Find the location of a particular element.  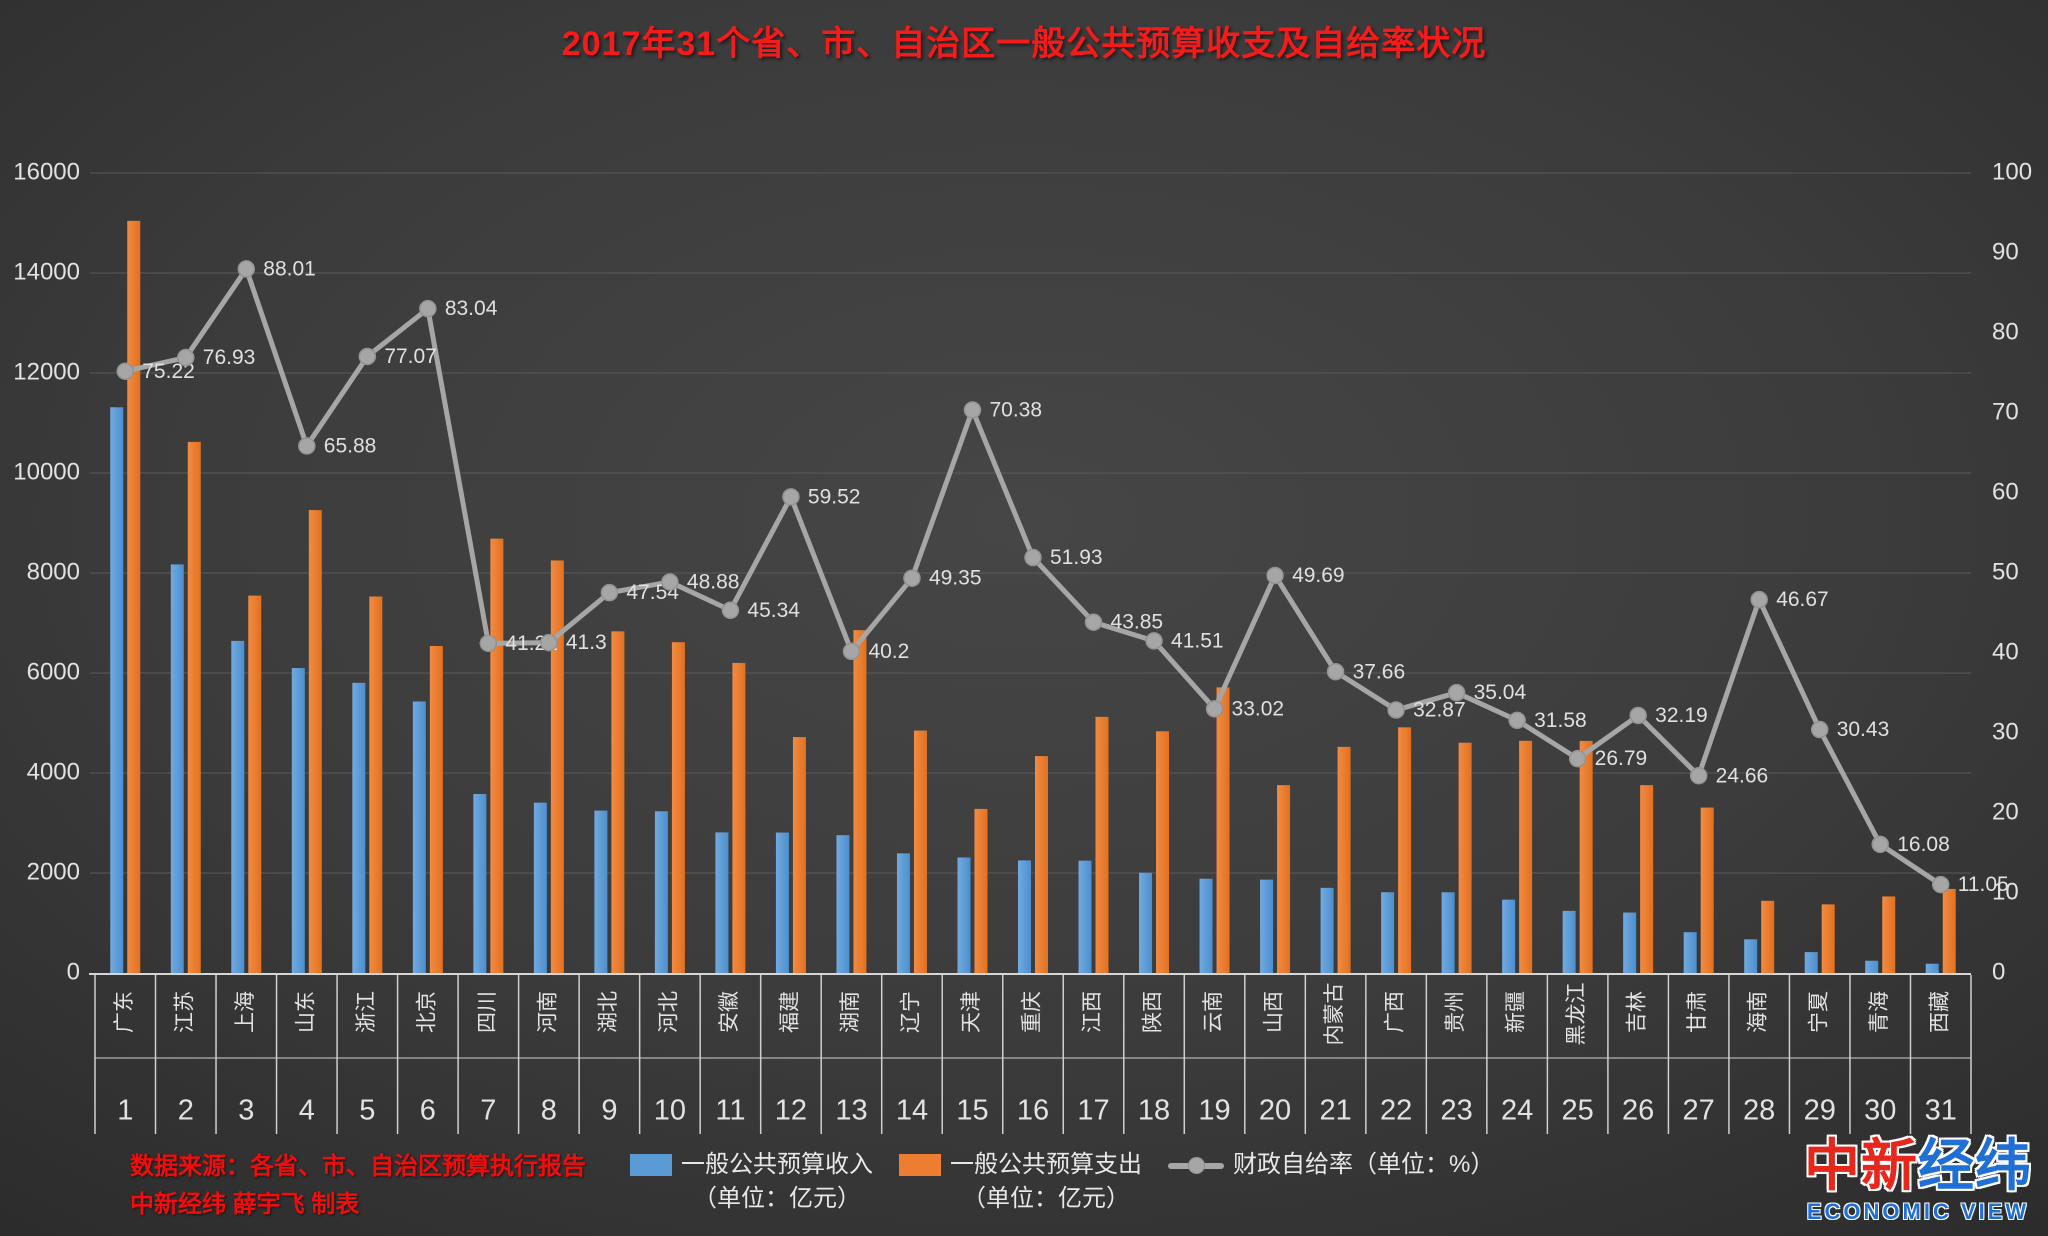

category-name: 宁夏 is located at coordinates (1818, 1012).